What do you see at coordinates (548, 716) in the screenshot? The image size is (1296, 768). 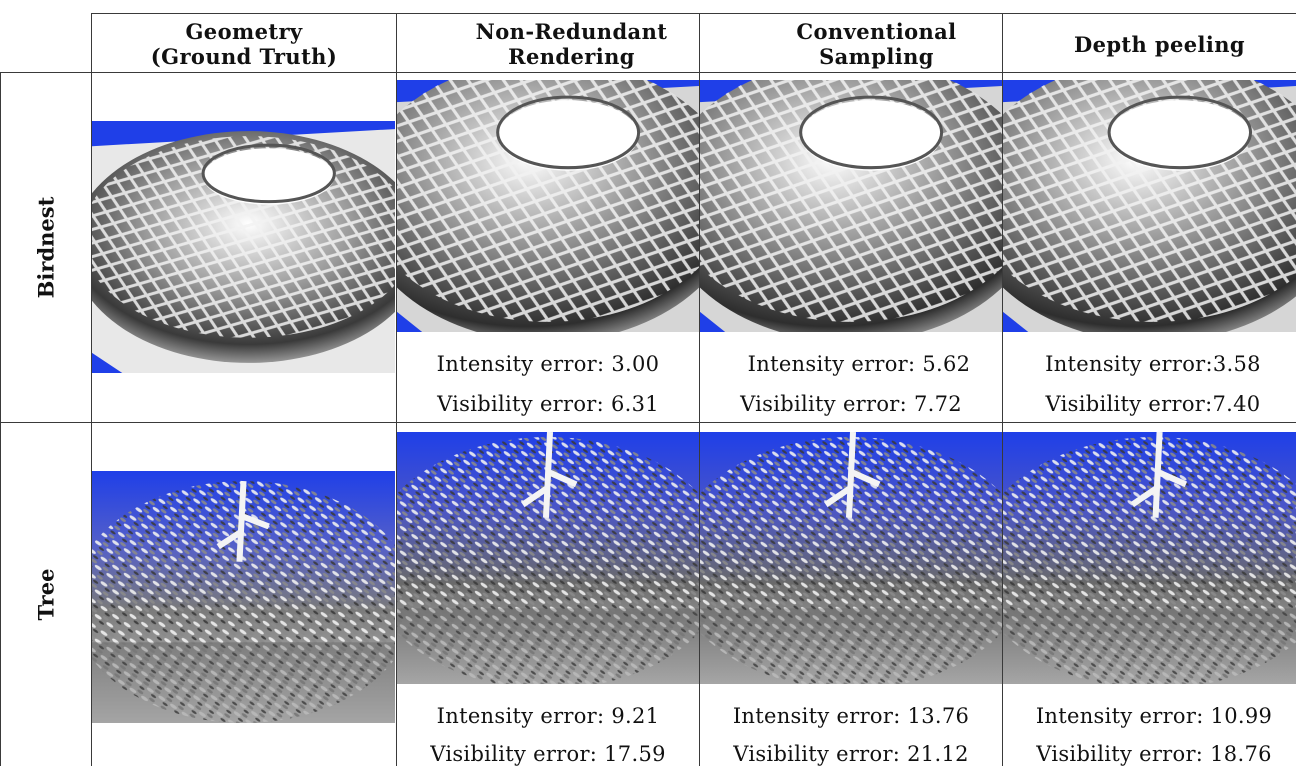 I see `tree-intensity-error: Intensity error: 9.21` at bounding box center [548, 716].